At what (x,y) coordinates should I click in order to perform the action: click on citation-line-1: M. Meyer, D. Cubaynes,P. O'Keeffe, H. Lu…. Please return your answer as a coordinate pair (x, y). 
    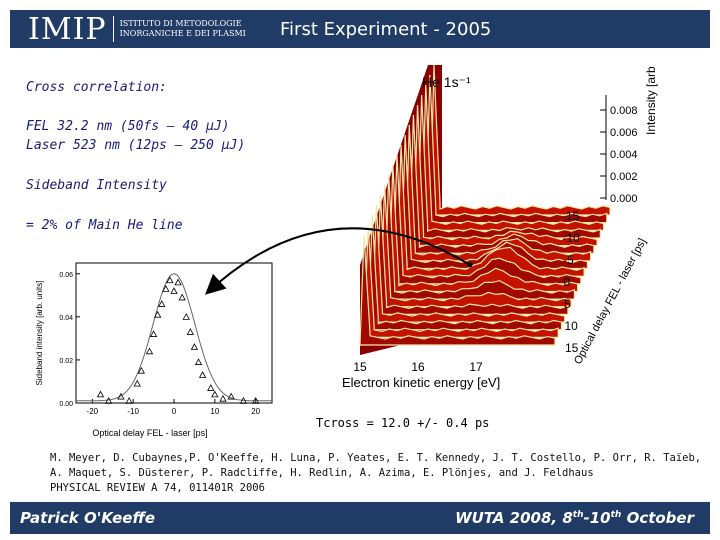
    Looking at the image, I should click on (376, 458).